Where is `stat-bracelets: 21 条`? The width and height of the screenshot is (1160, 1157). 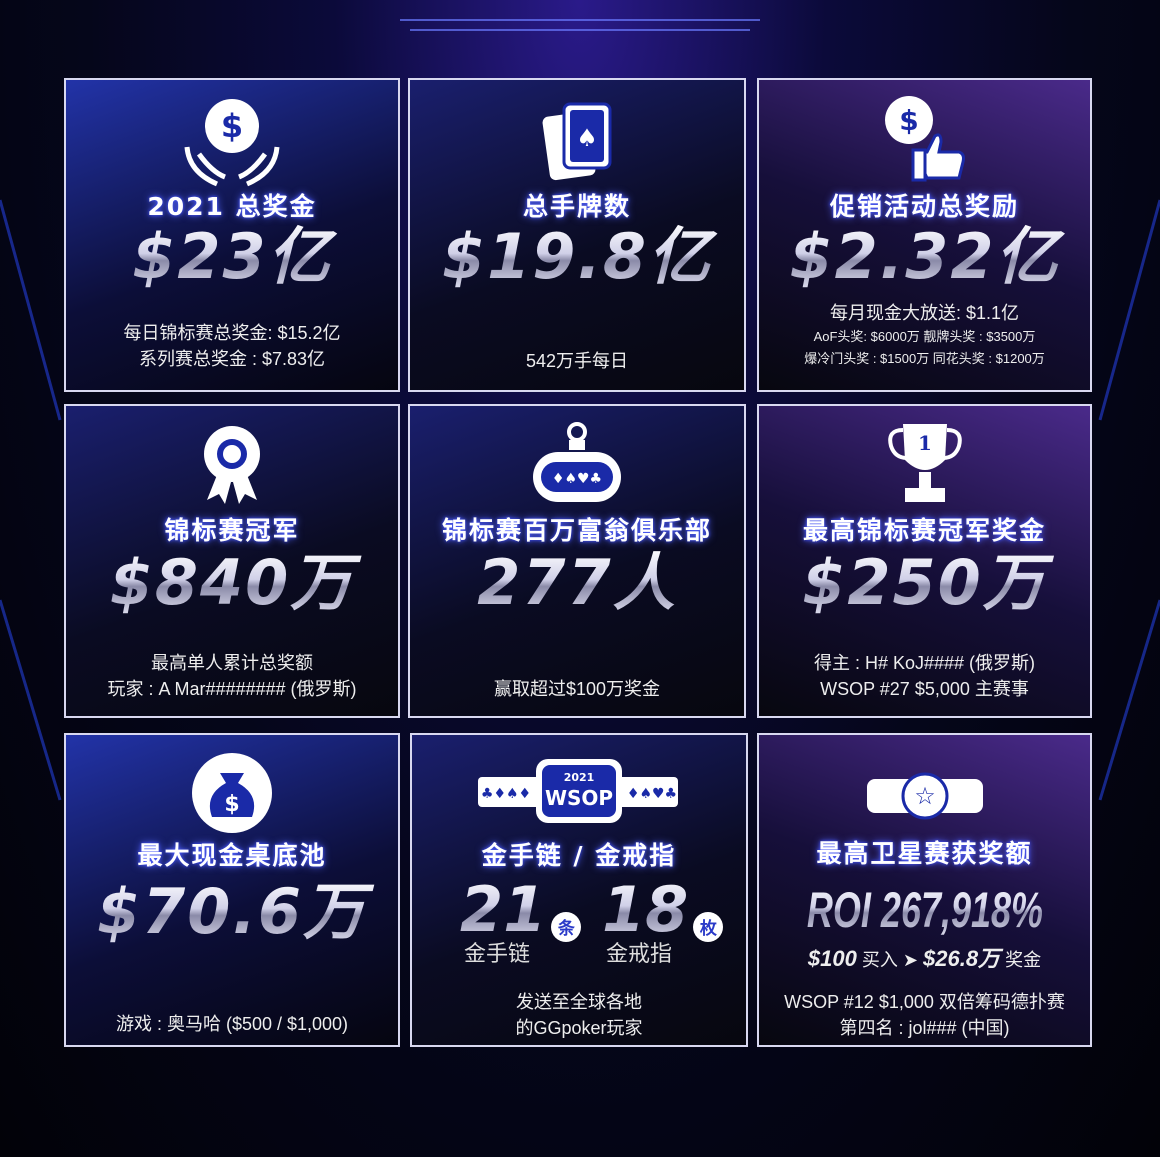
stat-bracelets: 21 条 is located at coordinates (521, 909).